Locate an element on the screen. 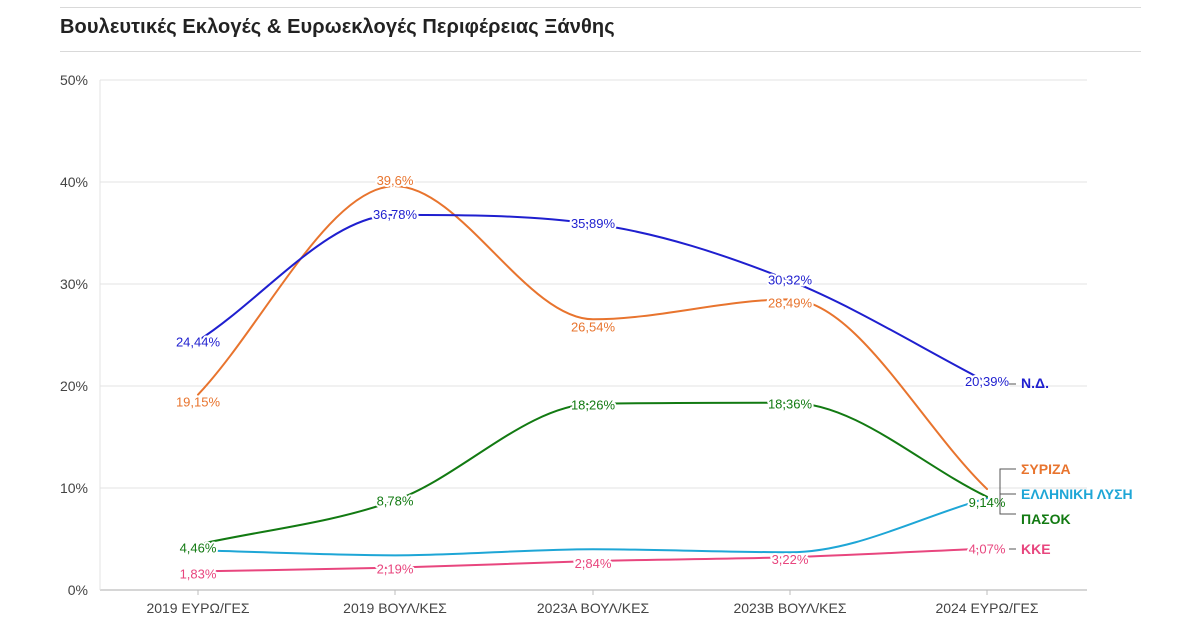  data-label: 2,84% is located at coordinates (593, 563).